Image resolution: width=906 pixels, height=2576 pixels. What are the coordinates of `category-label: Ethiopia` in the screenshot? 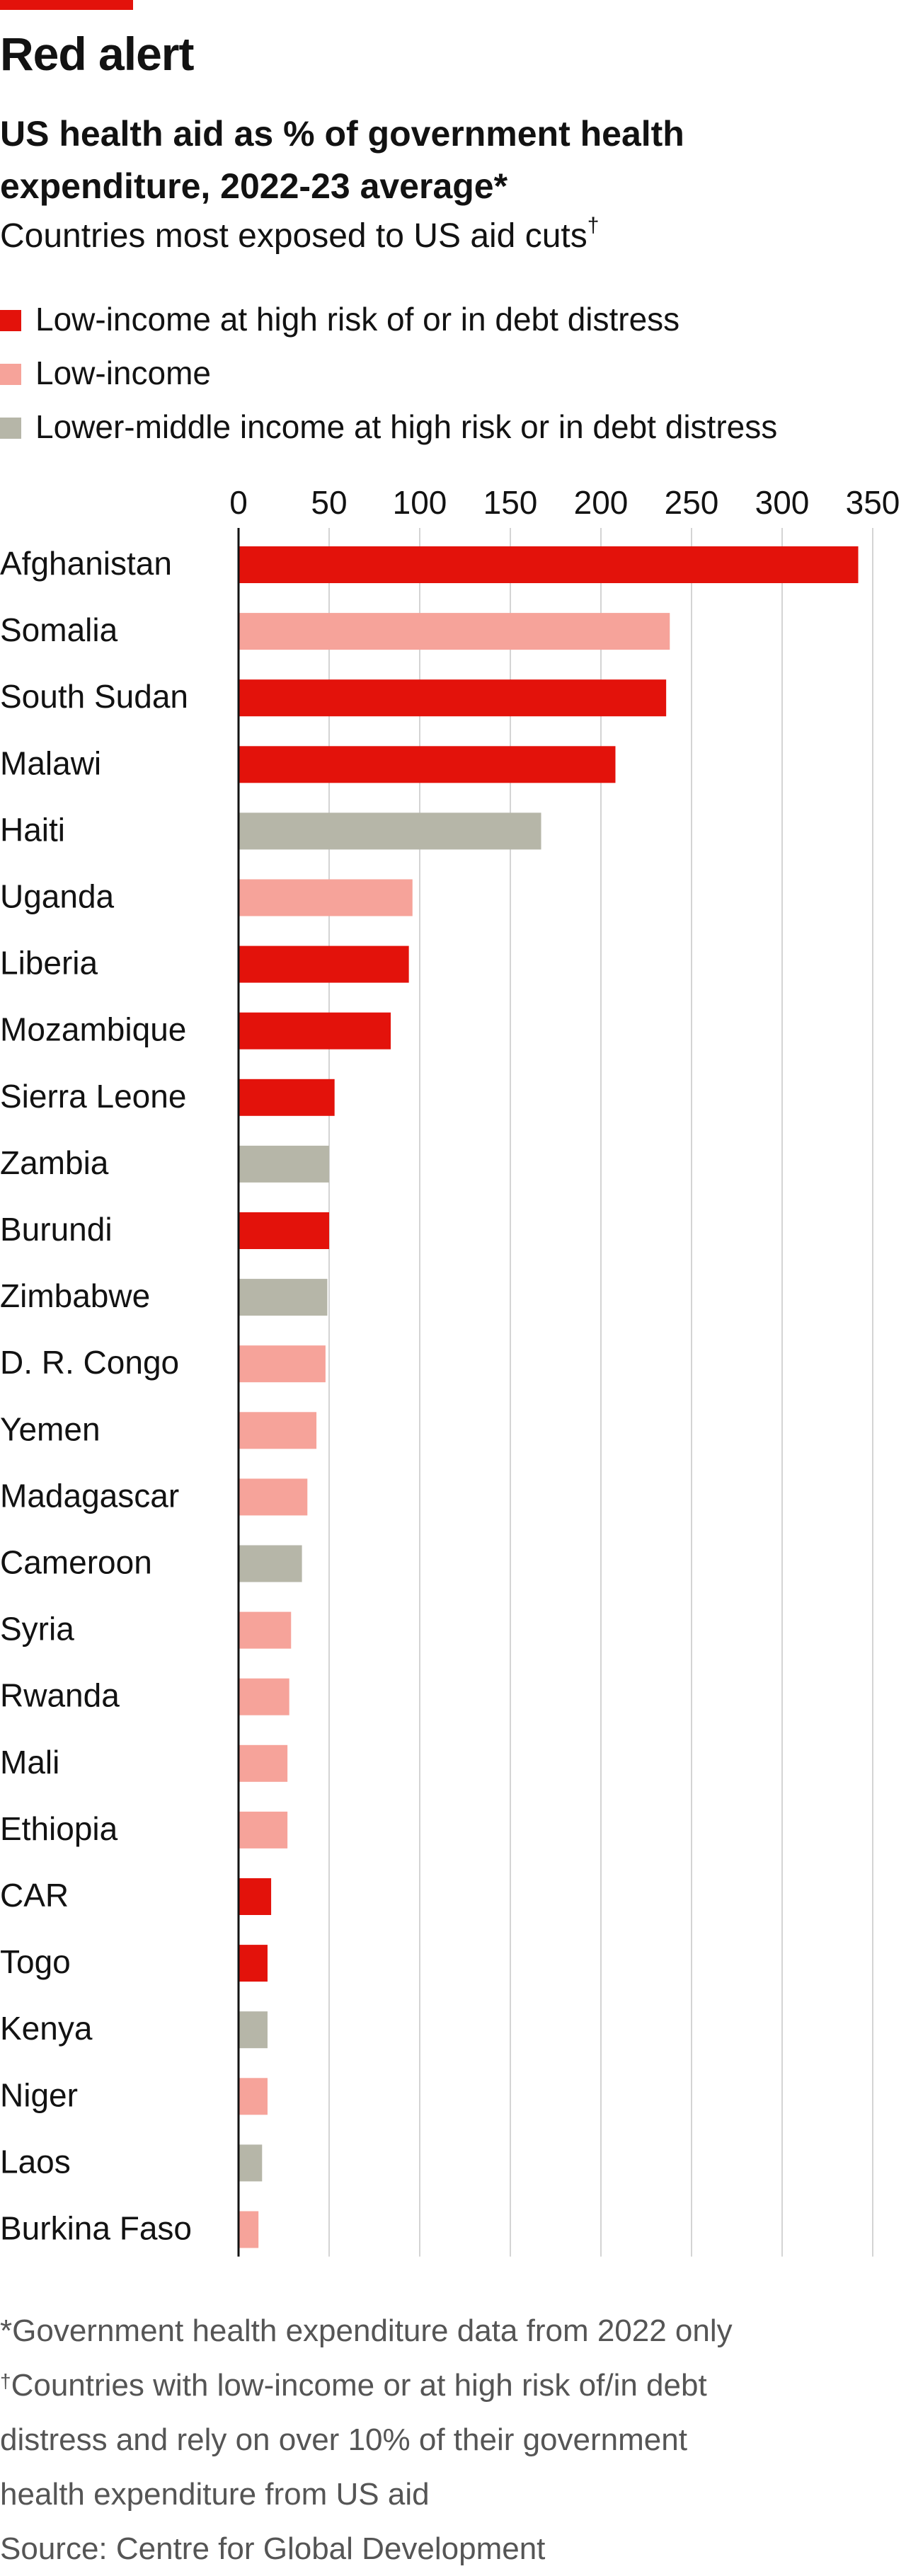 It's located at (59, 1828).